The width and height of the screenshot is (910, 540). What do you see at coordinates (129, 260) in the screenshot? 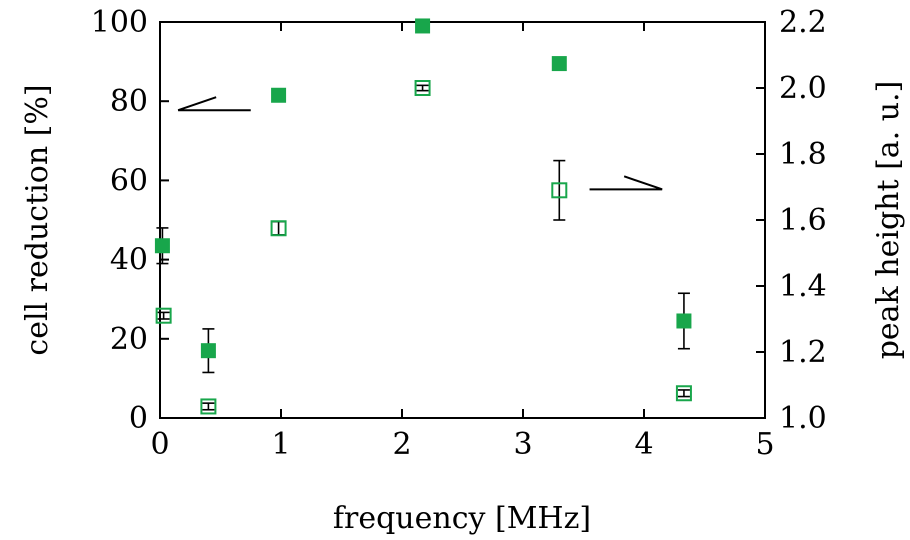
I see `y-left-tick-label: 40` at bounding box center [129, 260].